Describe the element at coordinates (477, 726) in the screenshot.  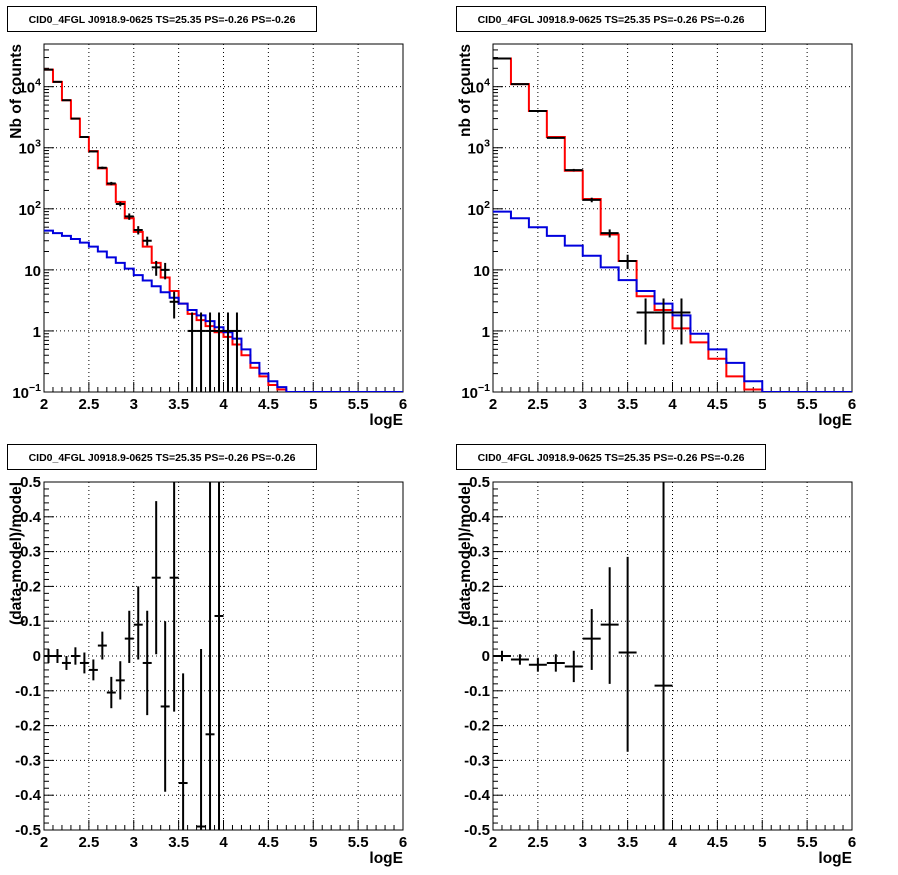
I see `y-tick-label: -0.2` at that location.